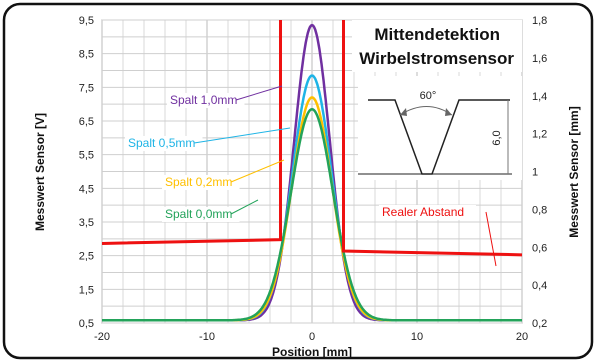  I want to click on angle-label: 60°, so click(428, 96).